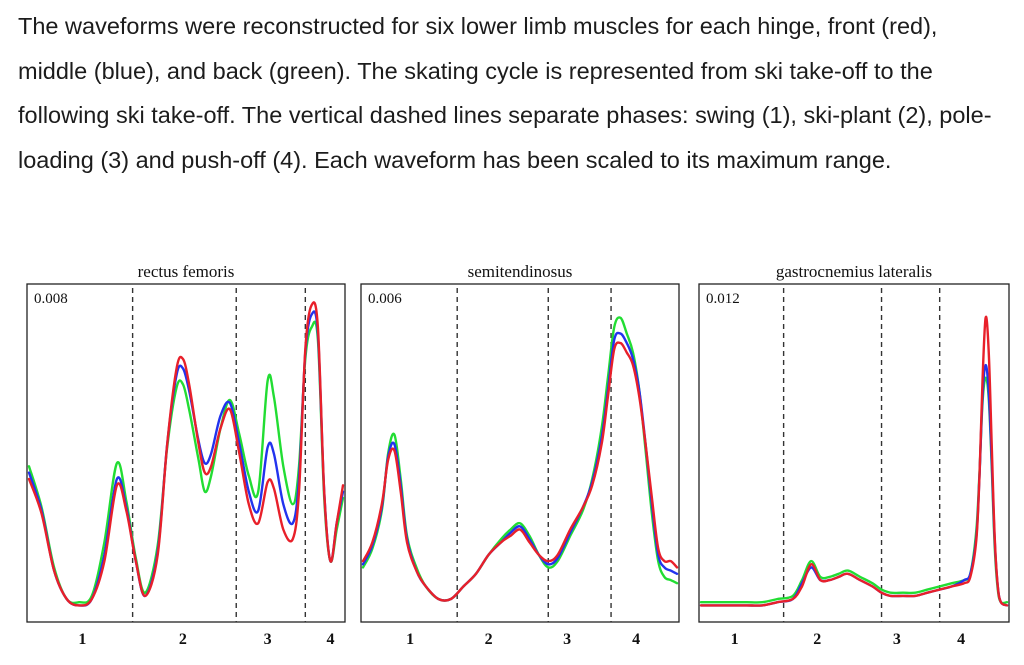 The width and height of the screenshot is (1024, 665). I want to click on panel-title: gastrocnemius lateralis, so click(854, 271).